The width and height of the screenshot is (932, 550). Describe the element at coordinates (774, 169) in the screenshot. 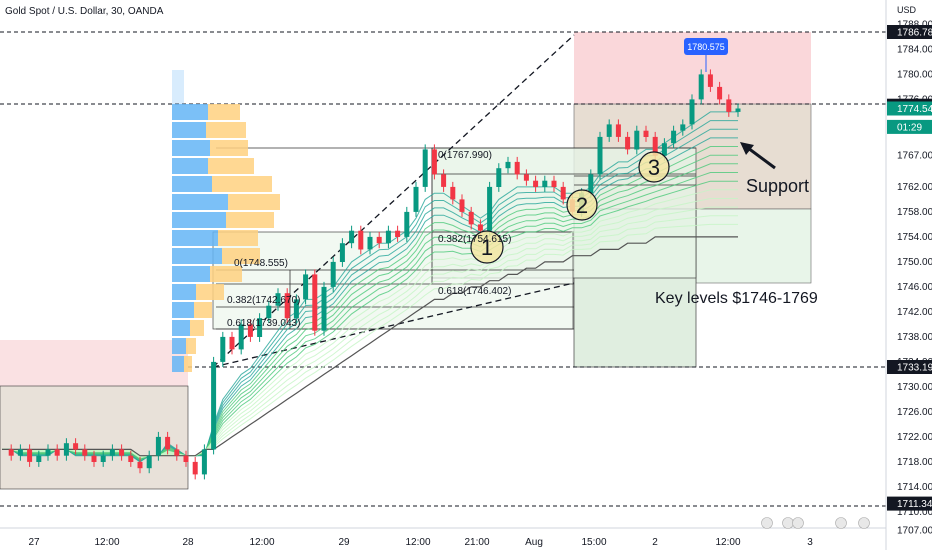

I see `support-annotation: Support` at that location.